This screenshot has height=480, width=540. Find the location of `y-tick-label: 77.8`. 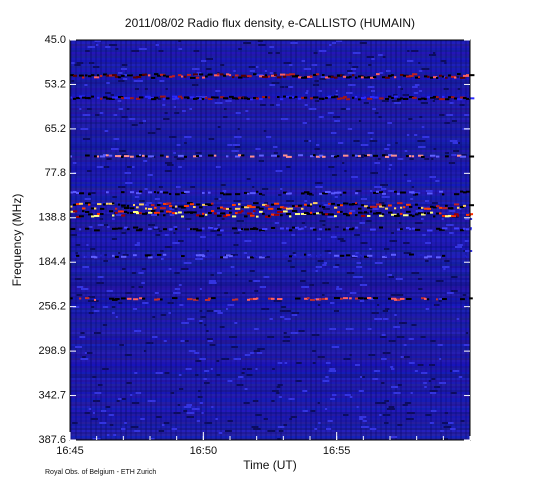

y-tick-label: 77.8 is located at coordinates (55, 173).